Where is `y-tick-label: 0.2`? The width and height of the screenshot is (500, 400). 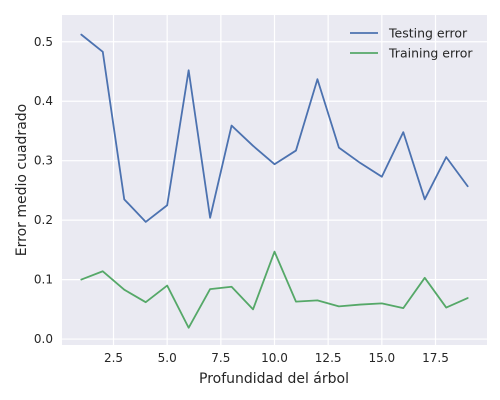 y-tick-label: 0.2 is located at coordinates (43, 220).